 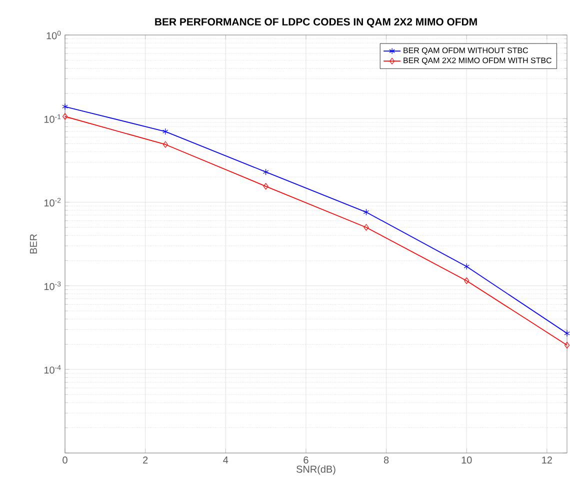 What do you see at coordinates (467, 460) in the screenshot?
I see `x-tick-label: 10` at bounding box center [467, 460].